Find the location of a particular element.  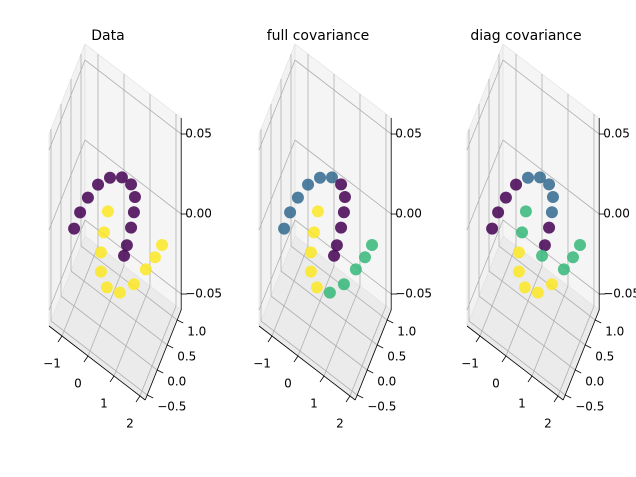

z-tick-label: −0.05 is located at coordinates (413, 294).